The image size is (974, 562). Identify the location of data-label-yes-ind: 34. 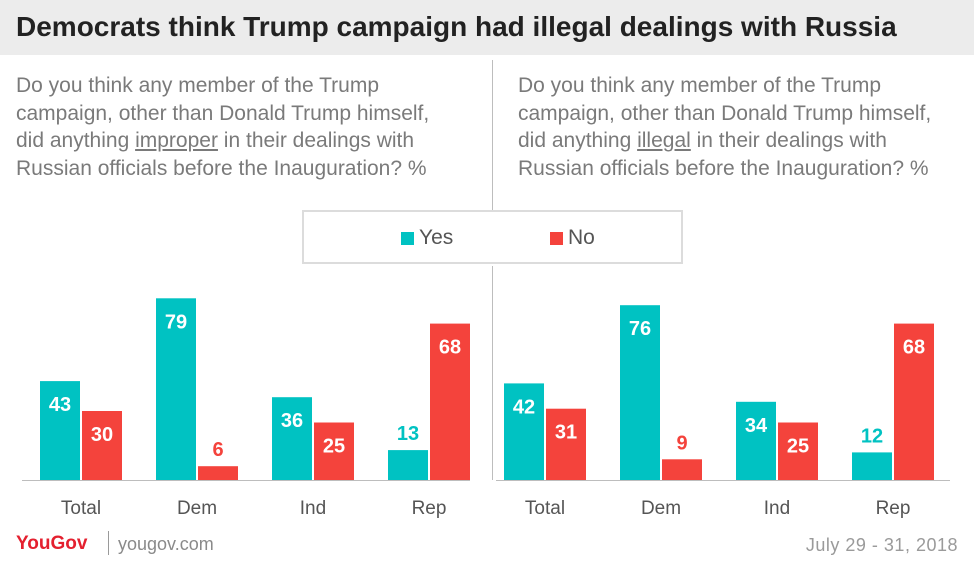
(756, 426).